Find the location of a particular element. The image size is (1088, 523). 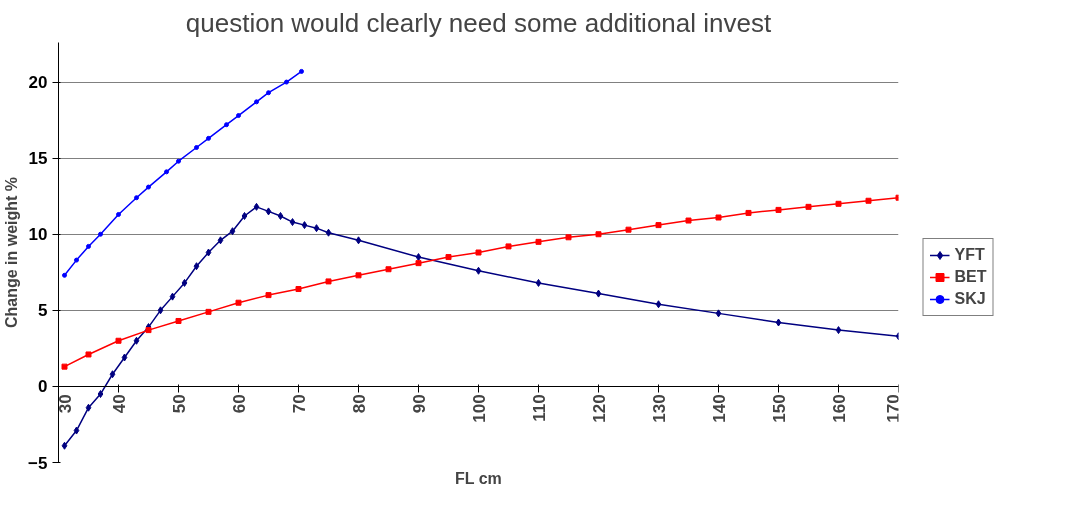

x-tick-label: 30 is located at coordinates (65, 404).